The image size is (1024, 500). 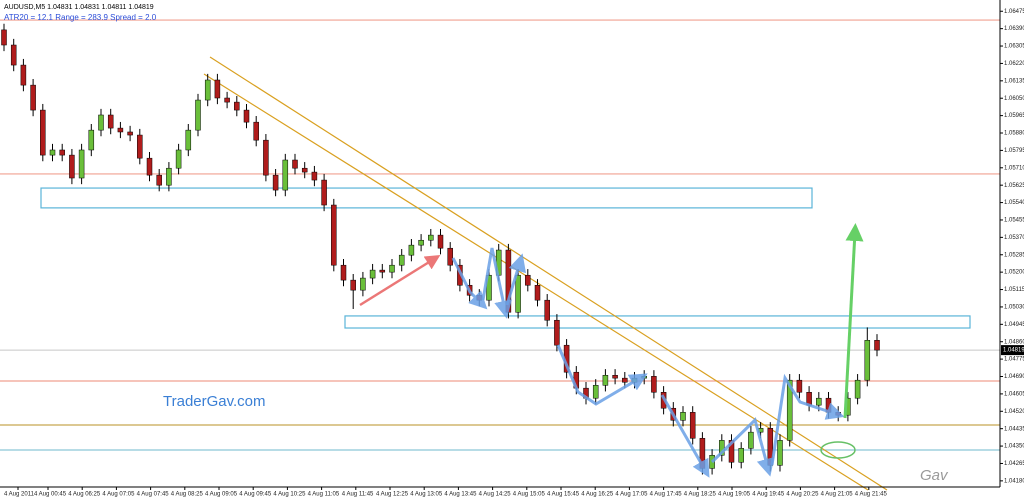 I want to click on y-tick-label: 1.05880, so click(x=1014, y=134).